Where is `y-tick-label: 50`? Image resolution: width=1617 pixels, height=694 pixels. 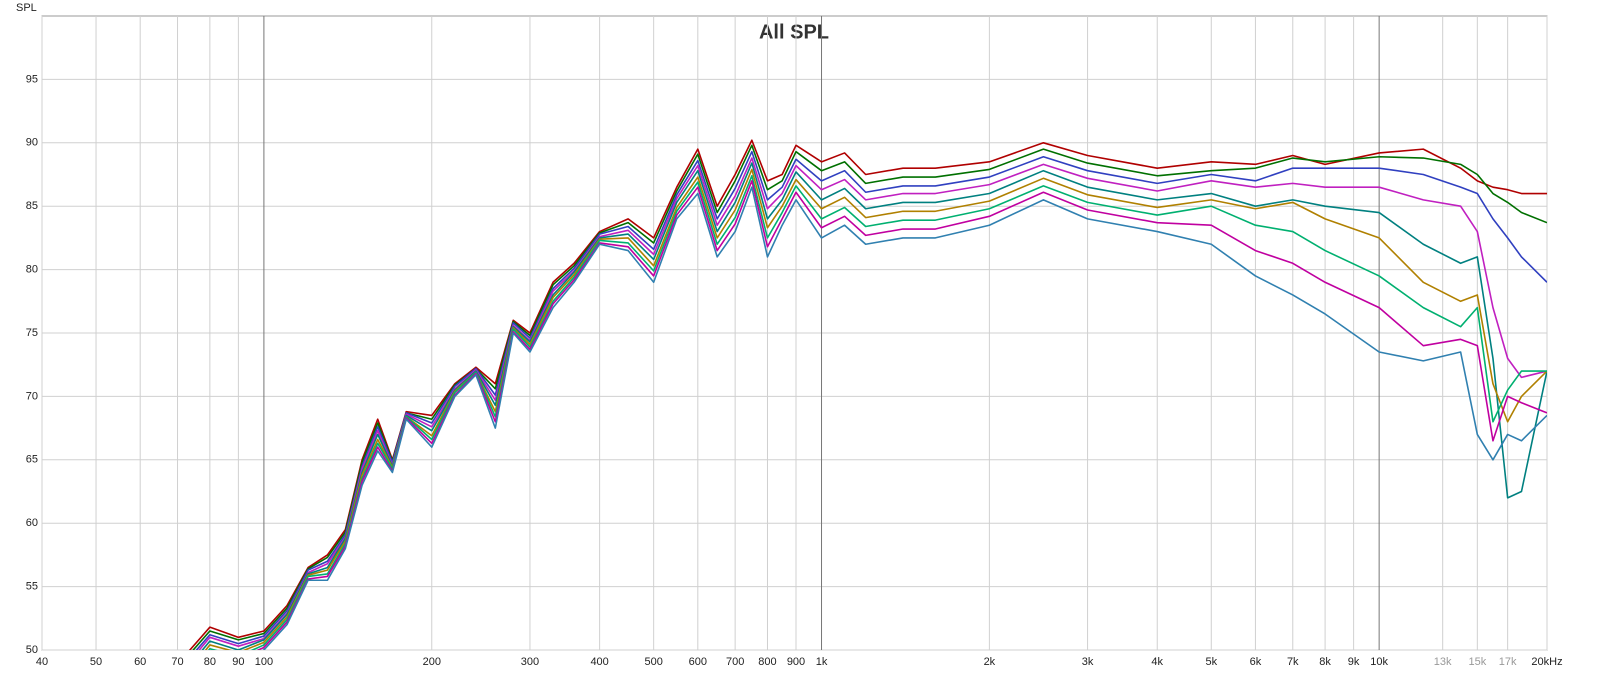
y-tick-label: 50 is located at coordinates (32, 650).